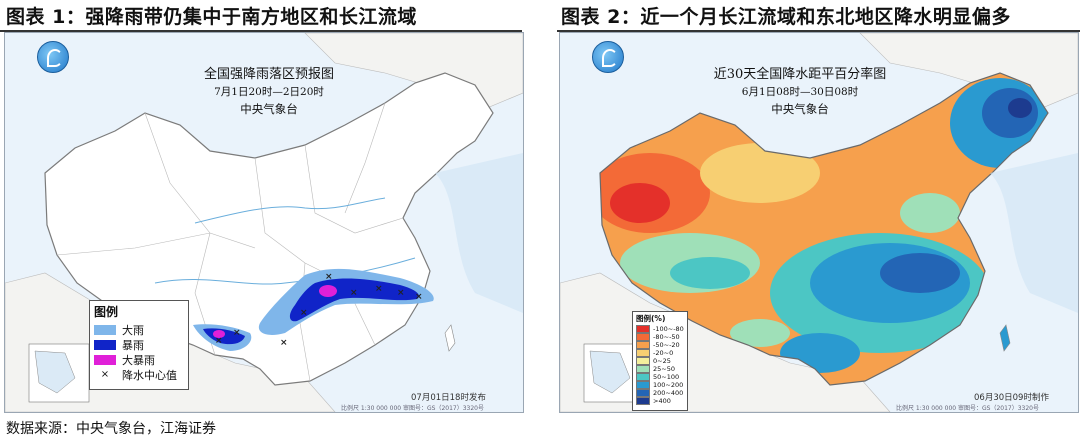 The width and height of the screenshot is (1080, 441). I want to click on map-2-title-block: 近30天全国降水距平百分率图 6月1日08时—30日08时 中央气象台, so click(800, 90).